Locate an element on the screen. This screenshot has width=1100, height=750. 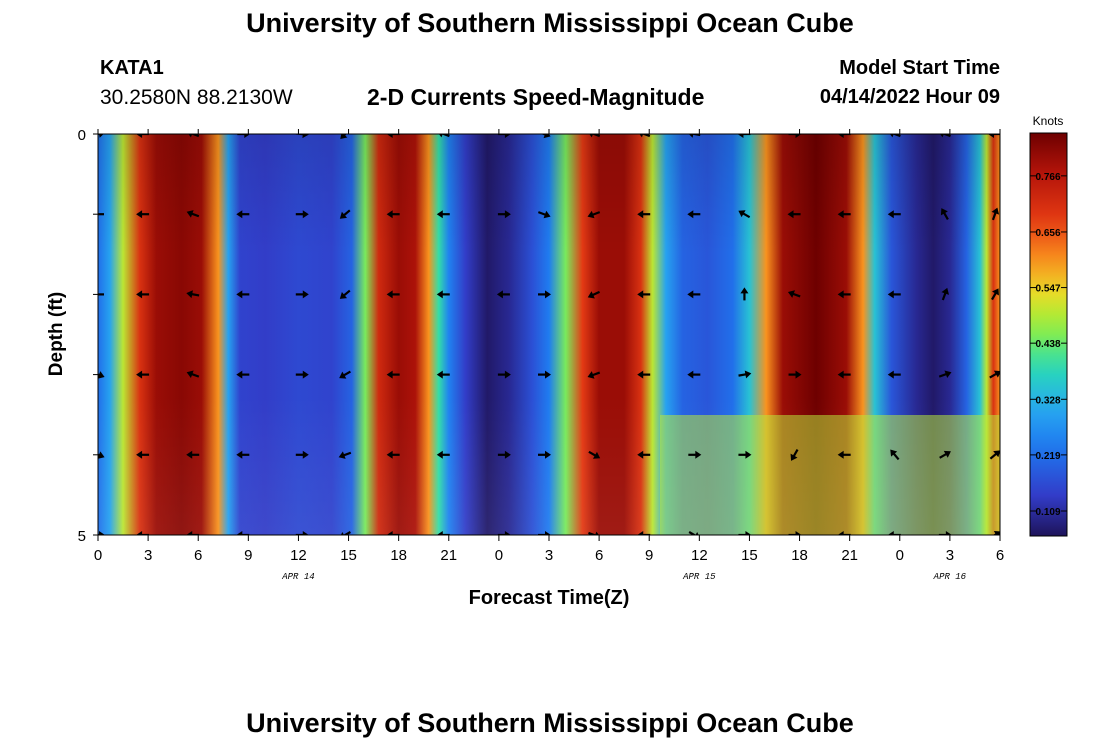
colorbar-title: Knots is located at coordinates (1048, 121).